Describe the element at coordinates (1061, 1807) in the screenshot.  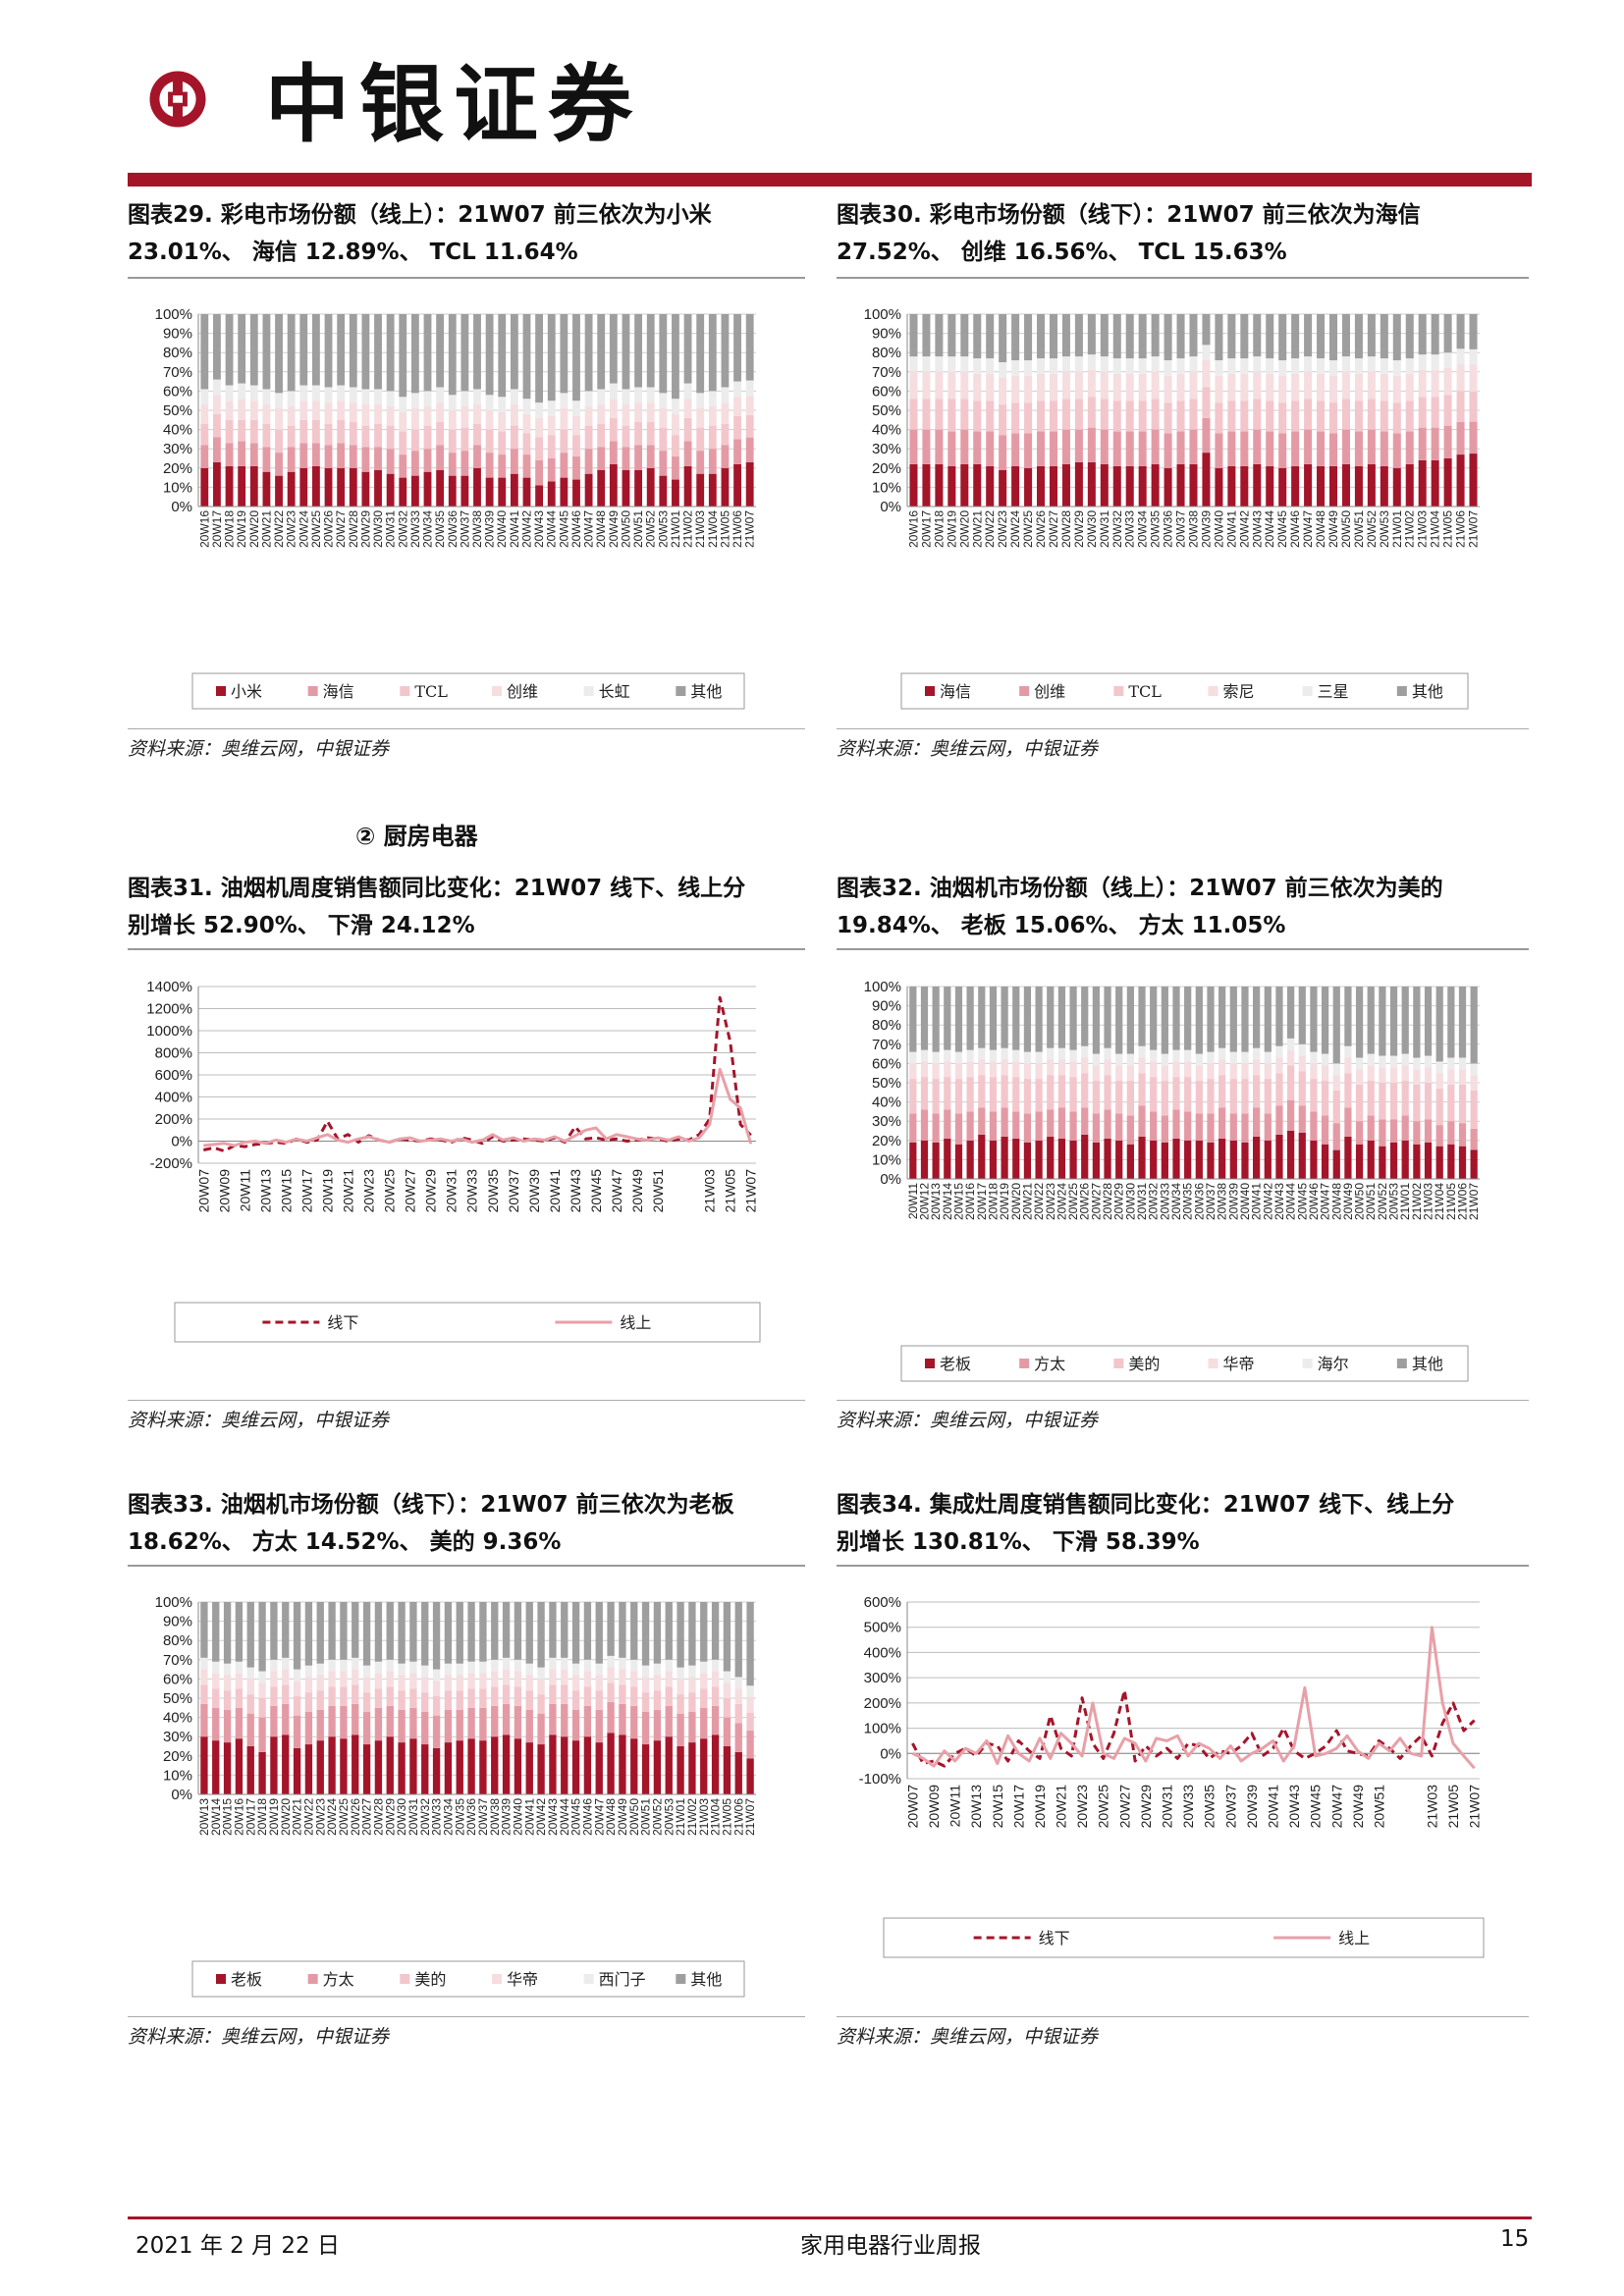
I see `x-tick-label: 20W21` at that location.